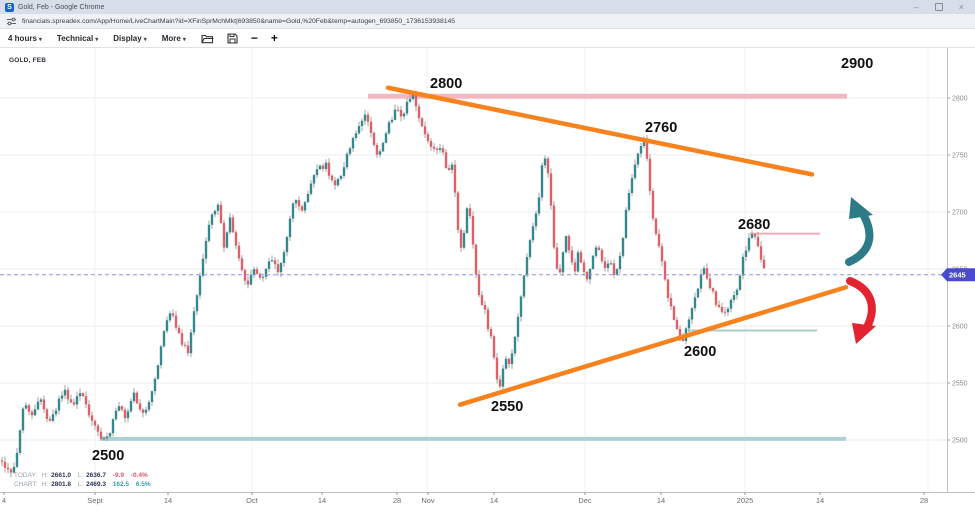 The width and height of the screenshot is (975, 510). What do you see at coordinates (108, 456) in the screenshot?
I see `annotation-2500: 2500` at bounding box center [108, 456].